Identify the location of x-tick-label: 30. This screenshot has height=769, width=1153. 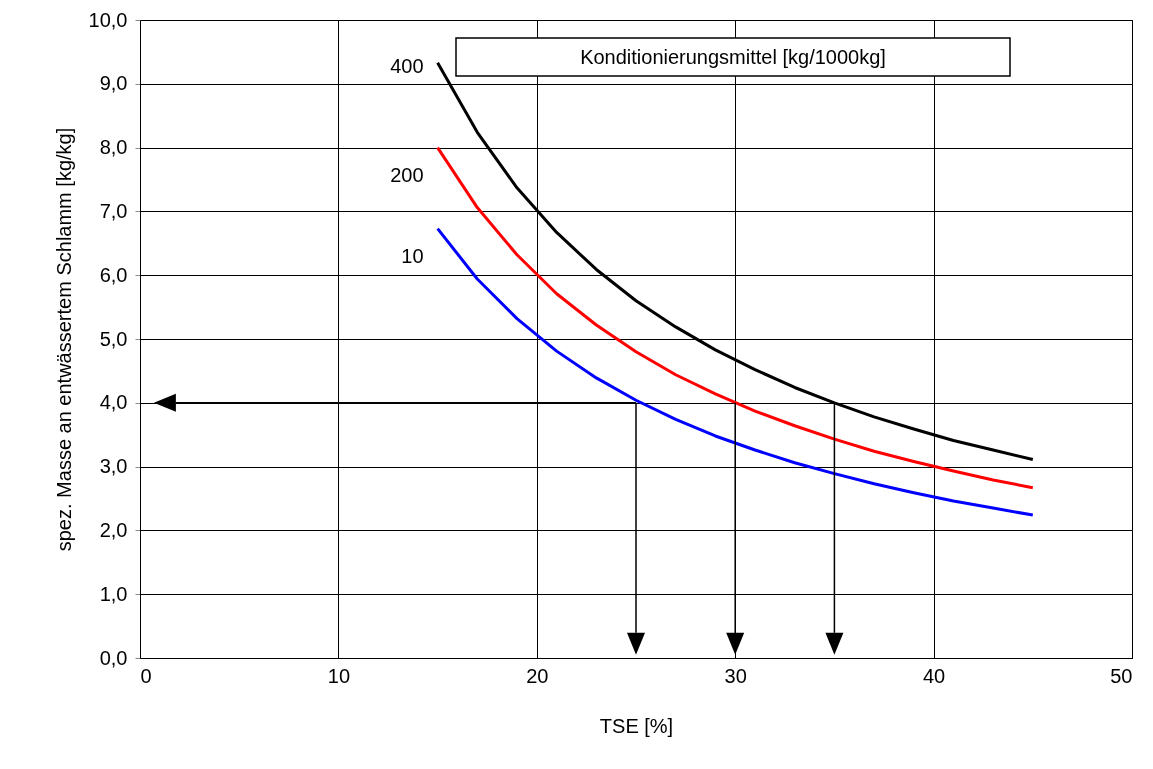
(735, 675).